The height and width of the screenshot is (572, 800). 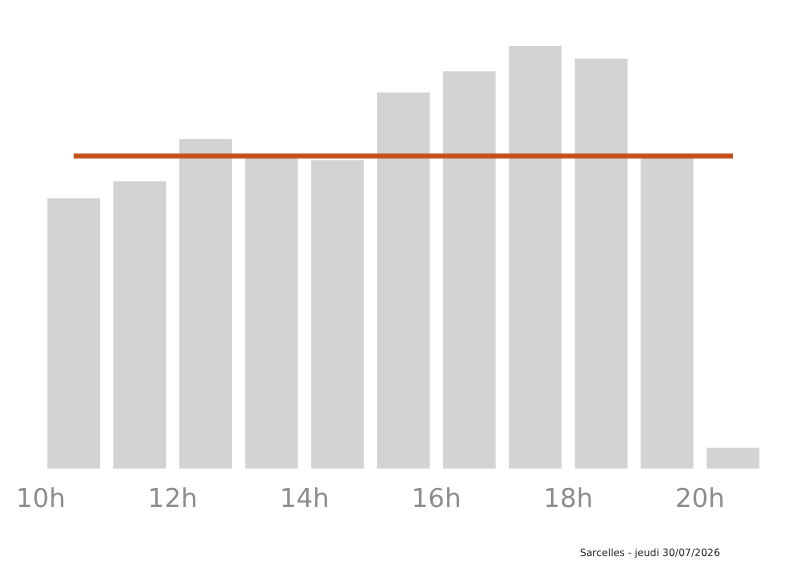 I want to click on x-tick-label: 16h, so click(x=436, y=500).